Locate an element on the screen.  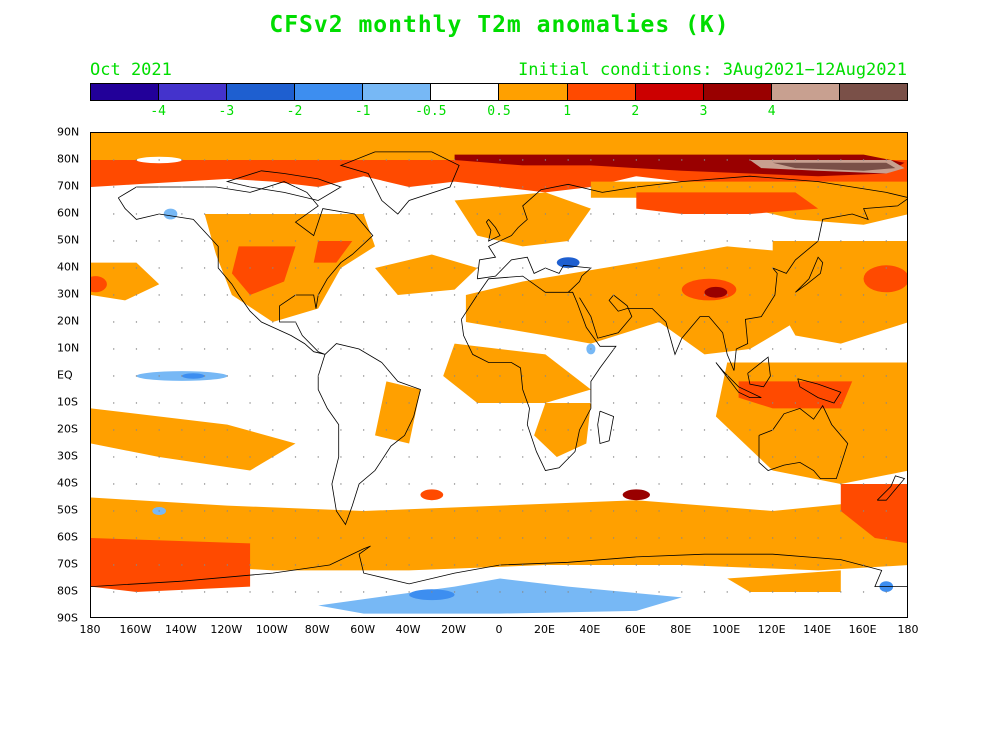
warm-anomaly-southern-ocean is located at coordinates (499, 534).